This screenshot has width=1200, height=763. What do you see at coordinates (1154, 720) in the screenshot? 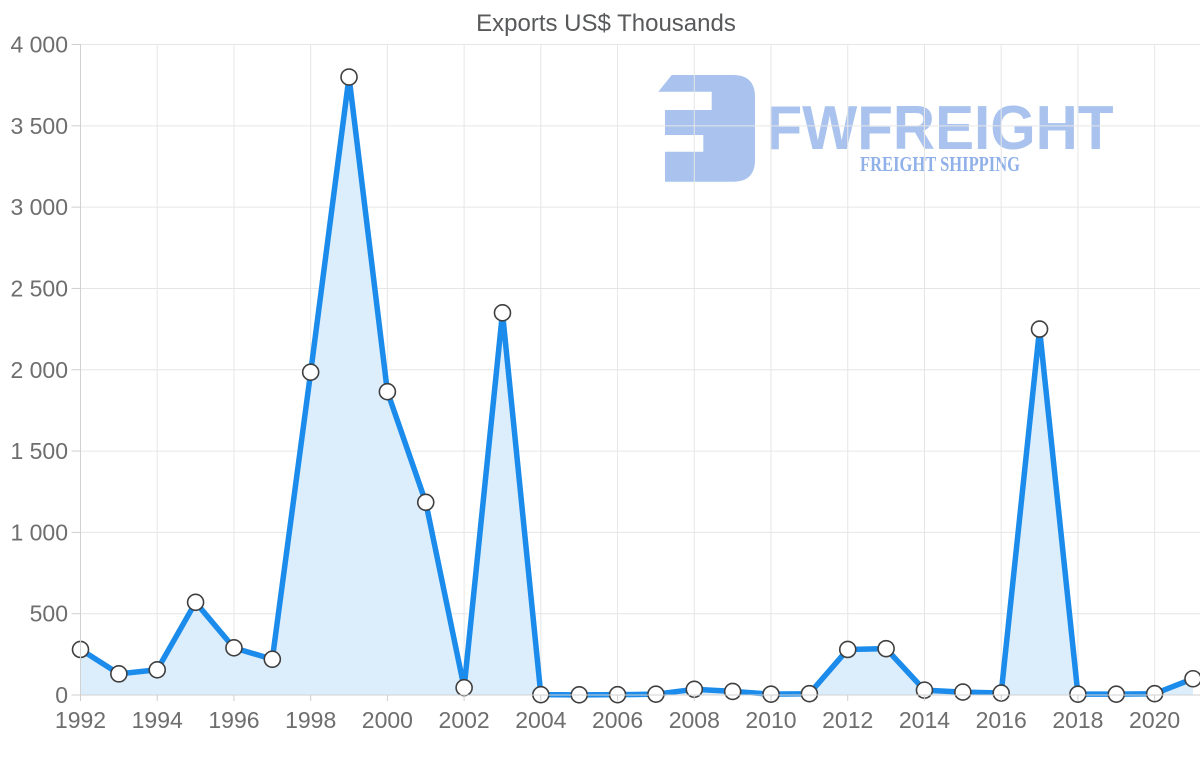
I see `x-axis-label: 2020` at bounding box center [1154, 720].